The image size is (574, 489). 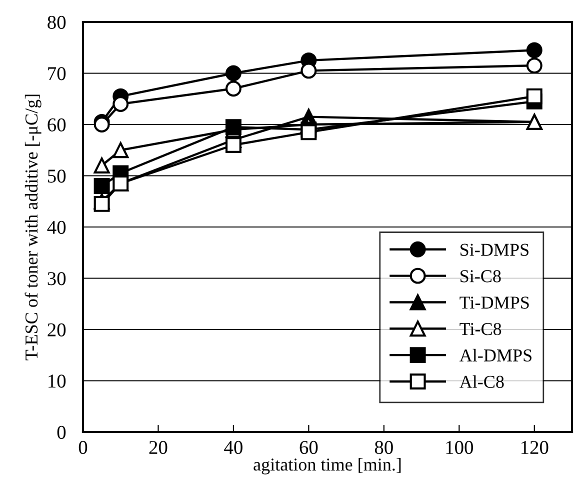 What do you see at coordinates (494, 250) in the screenshot?
I see `legend-label: Si-DMPS` at bounding box center [494, 250].